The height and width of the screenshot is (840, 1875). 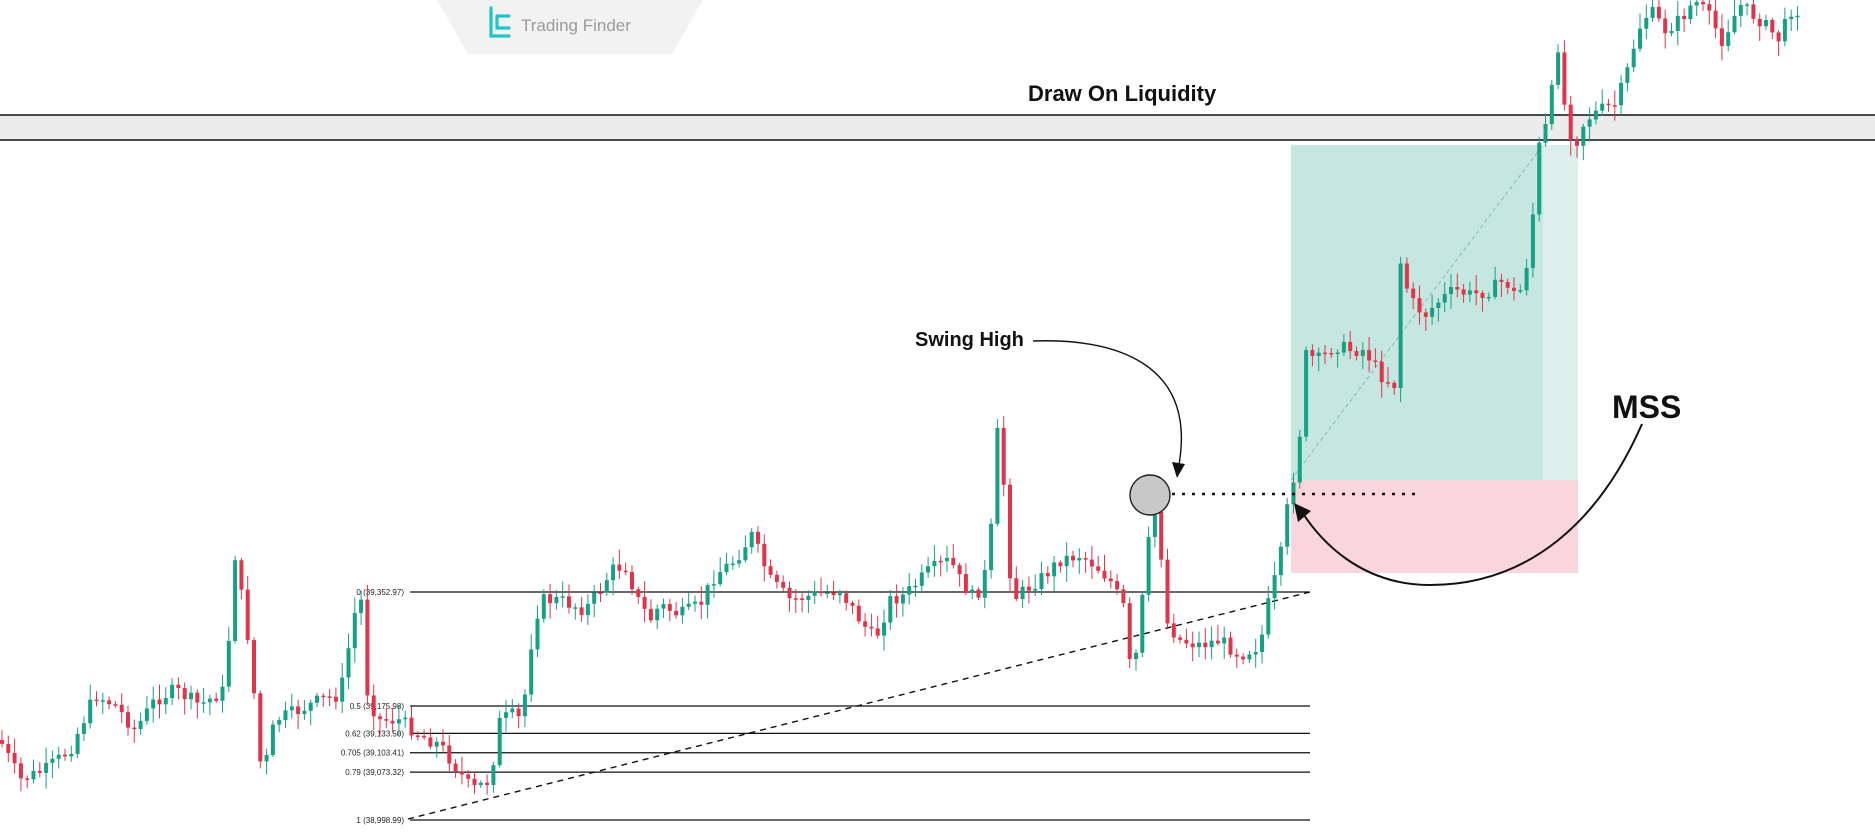 I want to click on trading-finder-logo-icon, so click(x=500, y=22).